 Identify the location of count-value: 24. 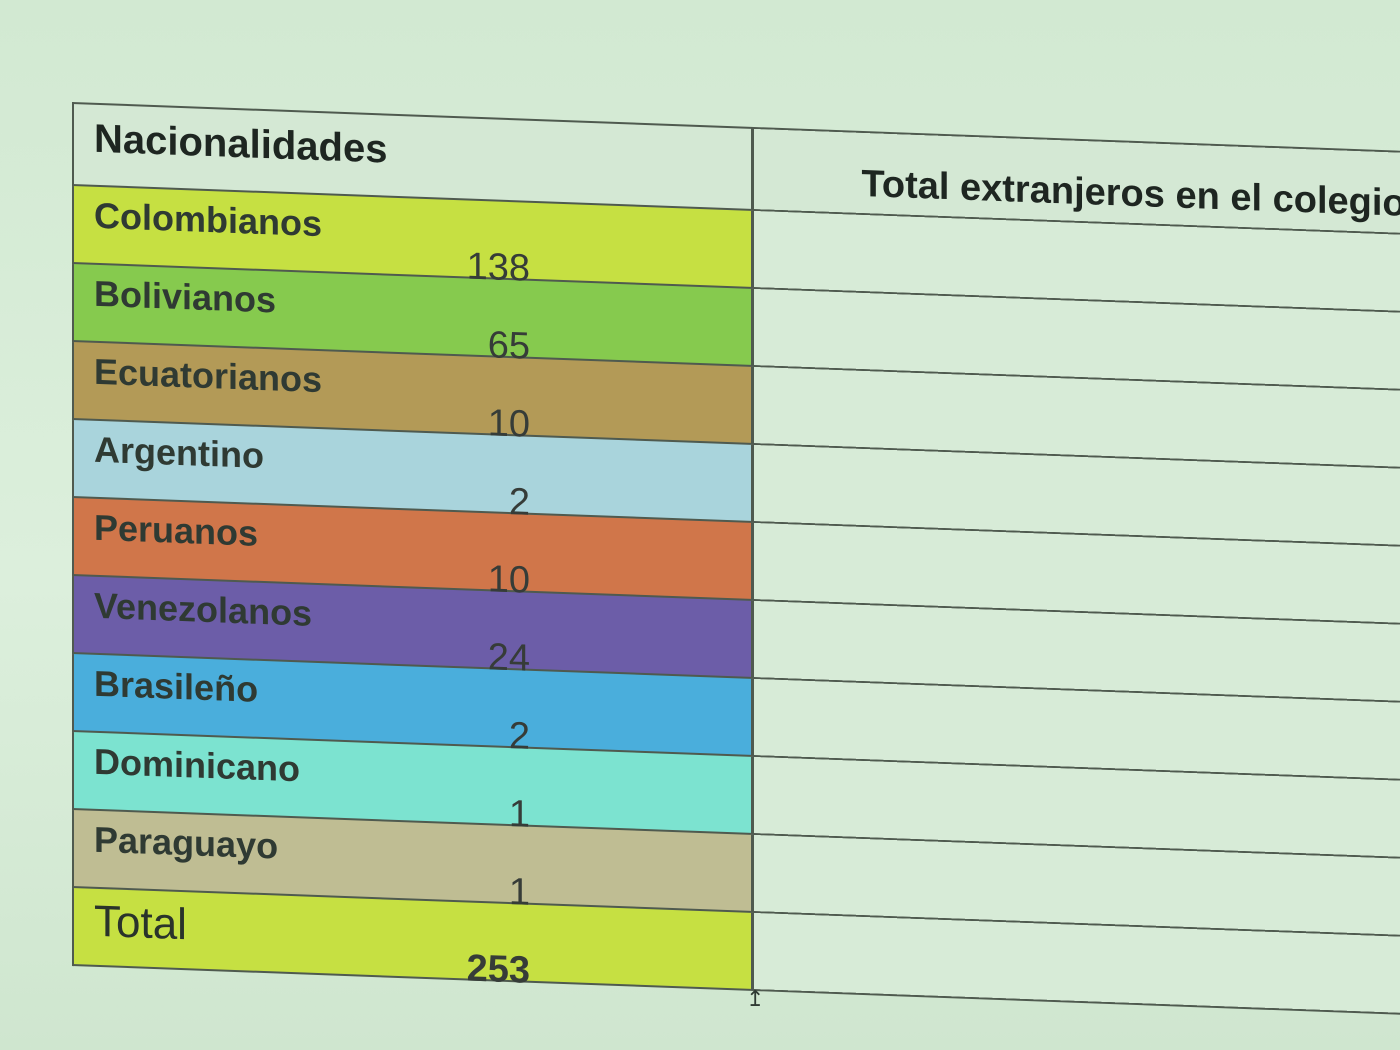
(508, 658).